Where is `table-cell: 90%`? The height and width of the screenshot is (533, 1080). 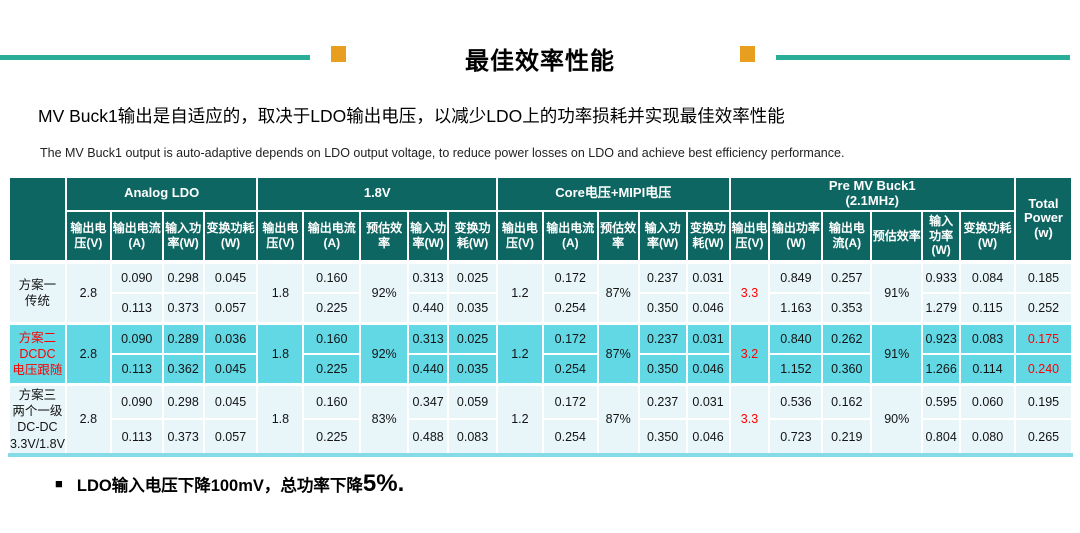 table-cell: 90% is located at coordinates (897, 419).